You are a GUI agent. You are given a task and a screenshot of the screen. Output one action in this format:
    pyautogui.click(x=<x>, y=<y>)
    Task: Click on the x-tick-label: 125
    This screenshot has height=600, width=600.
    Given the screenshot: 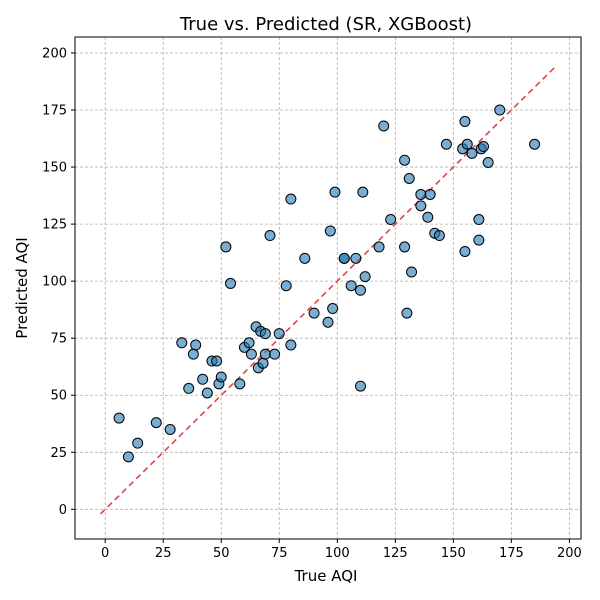 What is the action you would take?
    pyautogui.click(x=395, y=553)
    